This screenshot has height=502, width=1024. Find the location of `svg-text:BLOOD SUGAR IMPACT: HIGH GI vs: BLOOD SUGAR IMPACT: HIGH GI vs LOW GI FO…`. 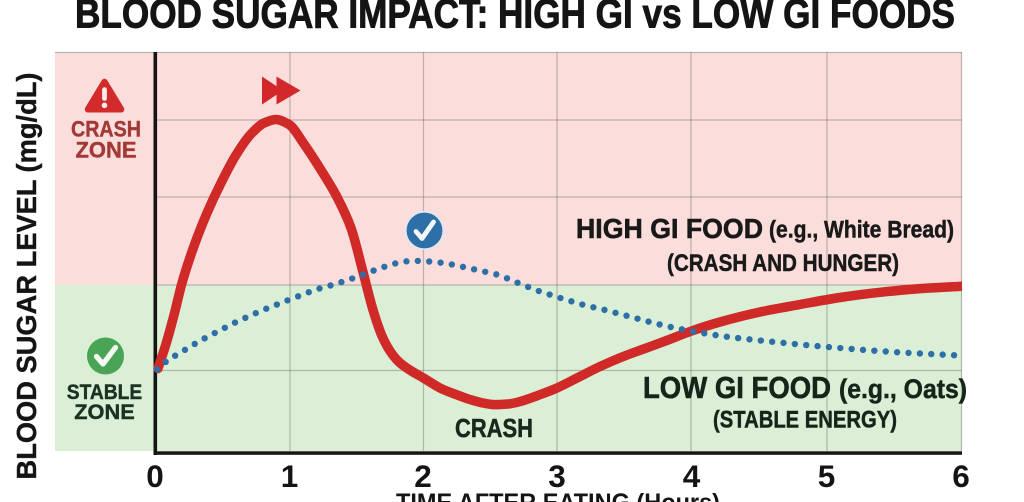

svg-text:BLOOD SUGAR IMPACT: HIGH GI vs: BLOOD SUGAR IMPACT: HIGH GI vs LOW GI FO… is located at coordinates (515, 18).